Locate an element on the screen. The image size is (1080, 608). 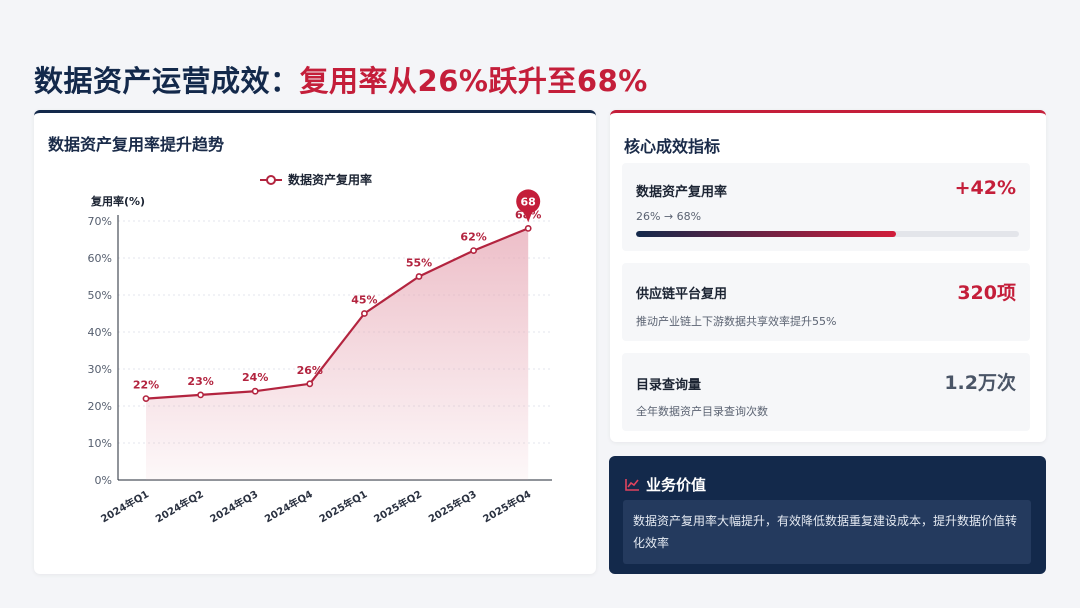
highlight-pin is located at coordinates (528, 201).